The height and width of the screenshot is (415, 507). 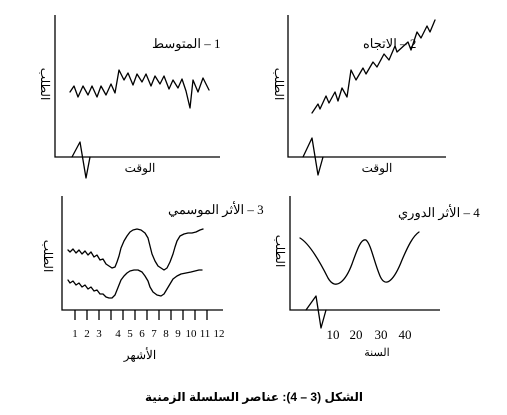 I want to click on tick-label: 6, so click(x=142, y=334).